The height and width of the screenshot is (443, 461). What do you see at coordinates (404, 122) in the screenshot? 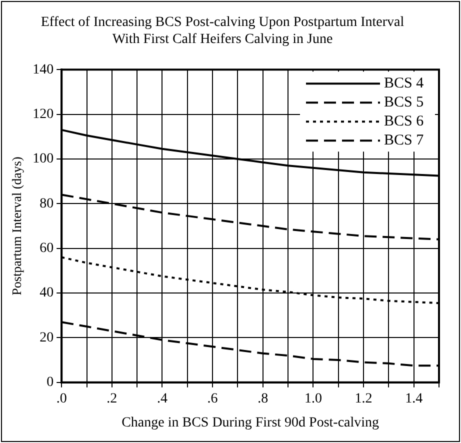
I see `legend-label: BCS 6` at bounding box center [404, 122].